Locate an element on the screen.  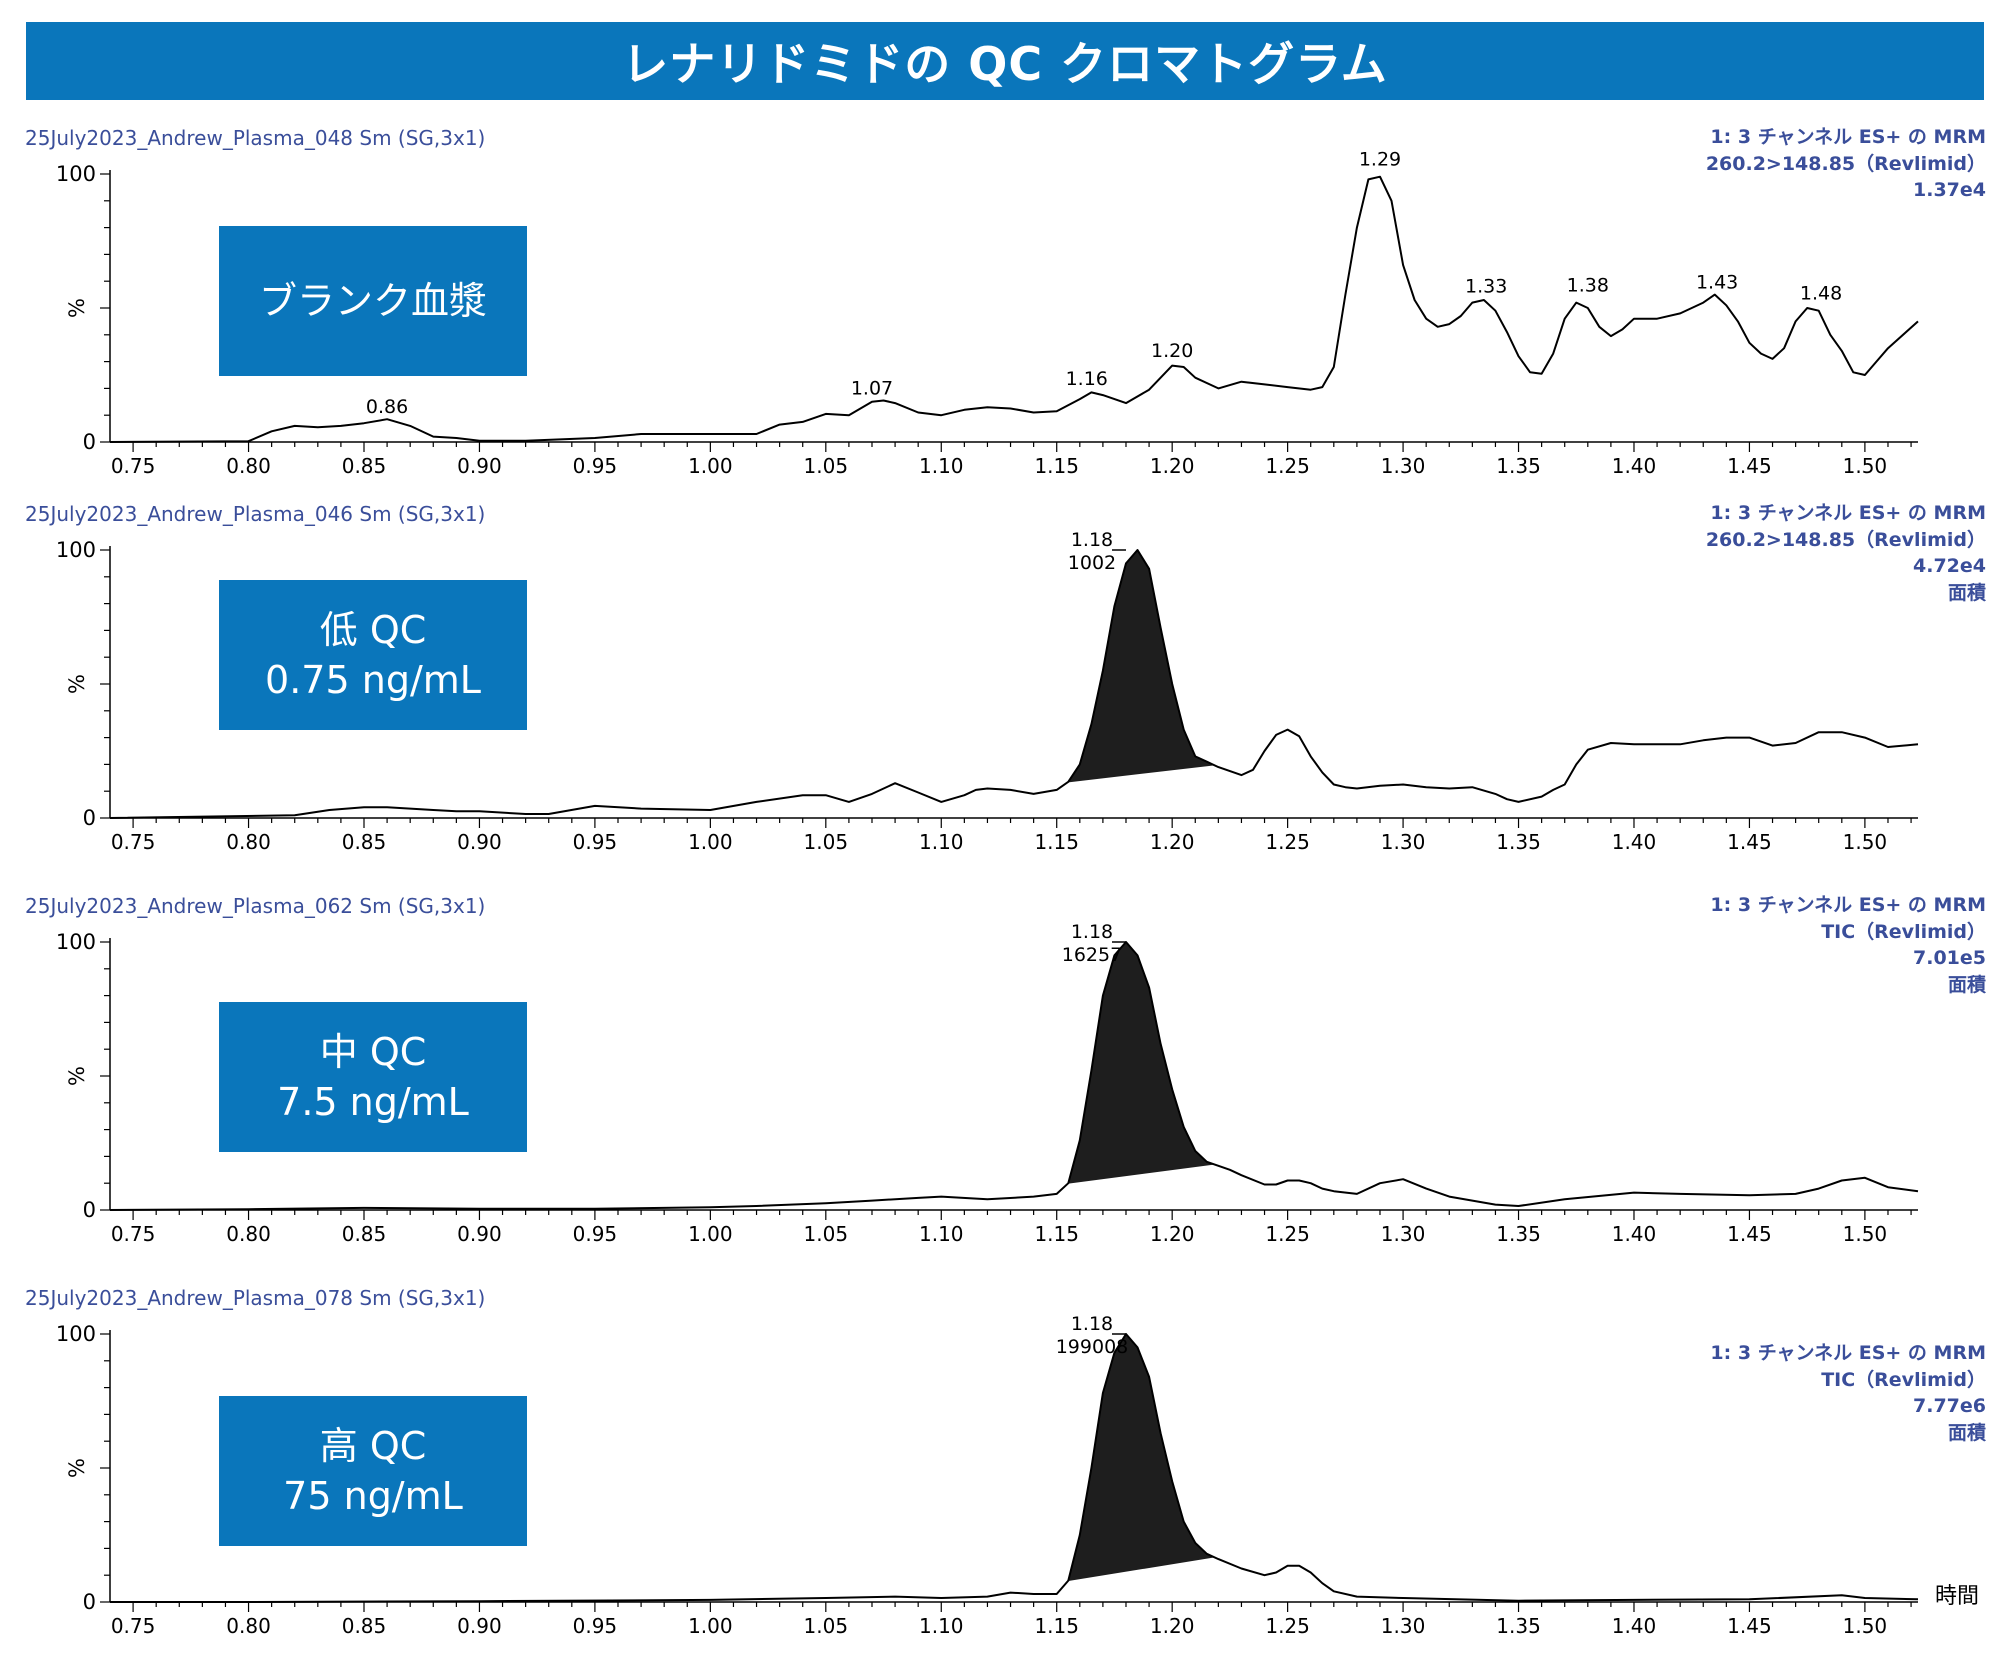
info-line: 7.77e6 is located at coordinates (1949, 1406).